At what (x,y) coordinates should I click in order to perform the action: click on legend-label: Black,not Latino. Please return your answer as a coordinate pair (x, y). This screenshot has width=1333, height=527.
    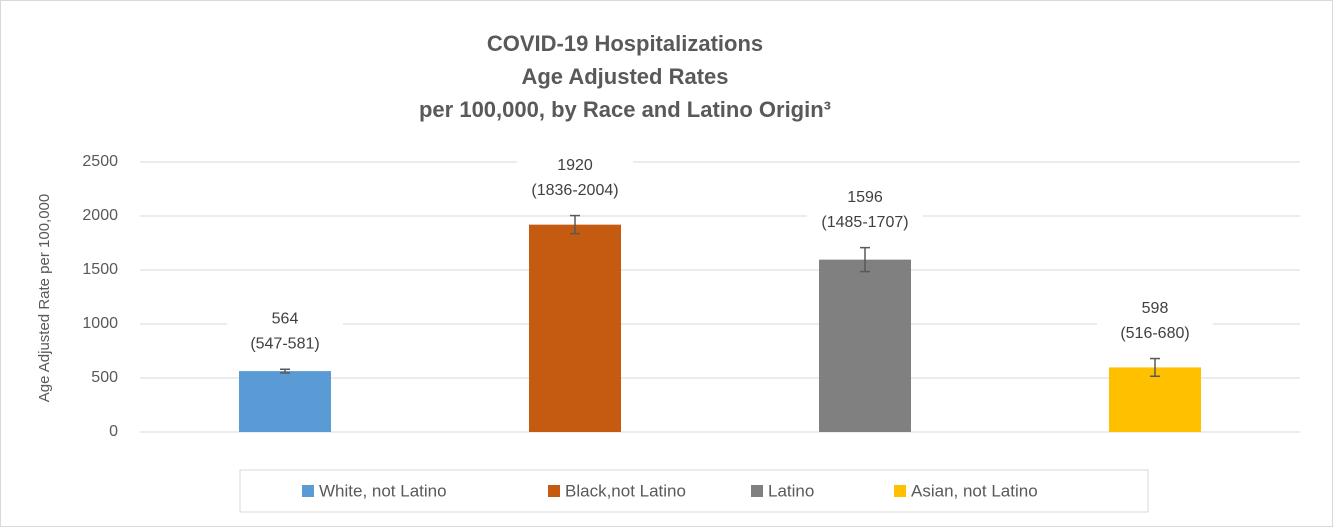
    Looking at the image, I should click on (625, 490).